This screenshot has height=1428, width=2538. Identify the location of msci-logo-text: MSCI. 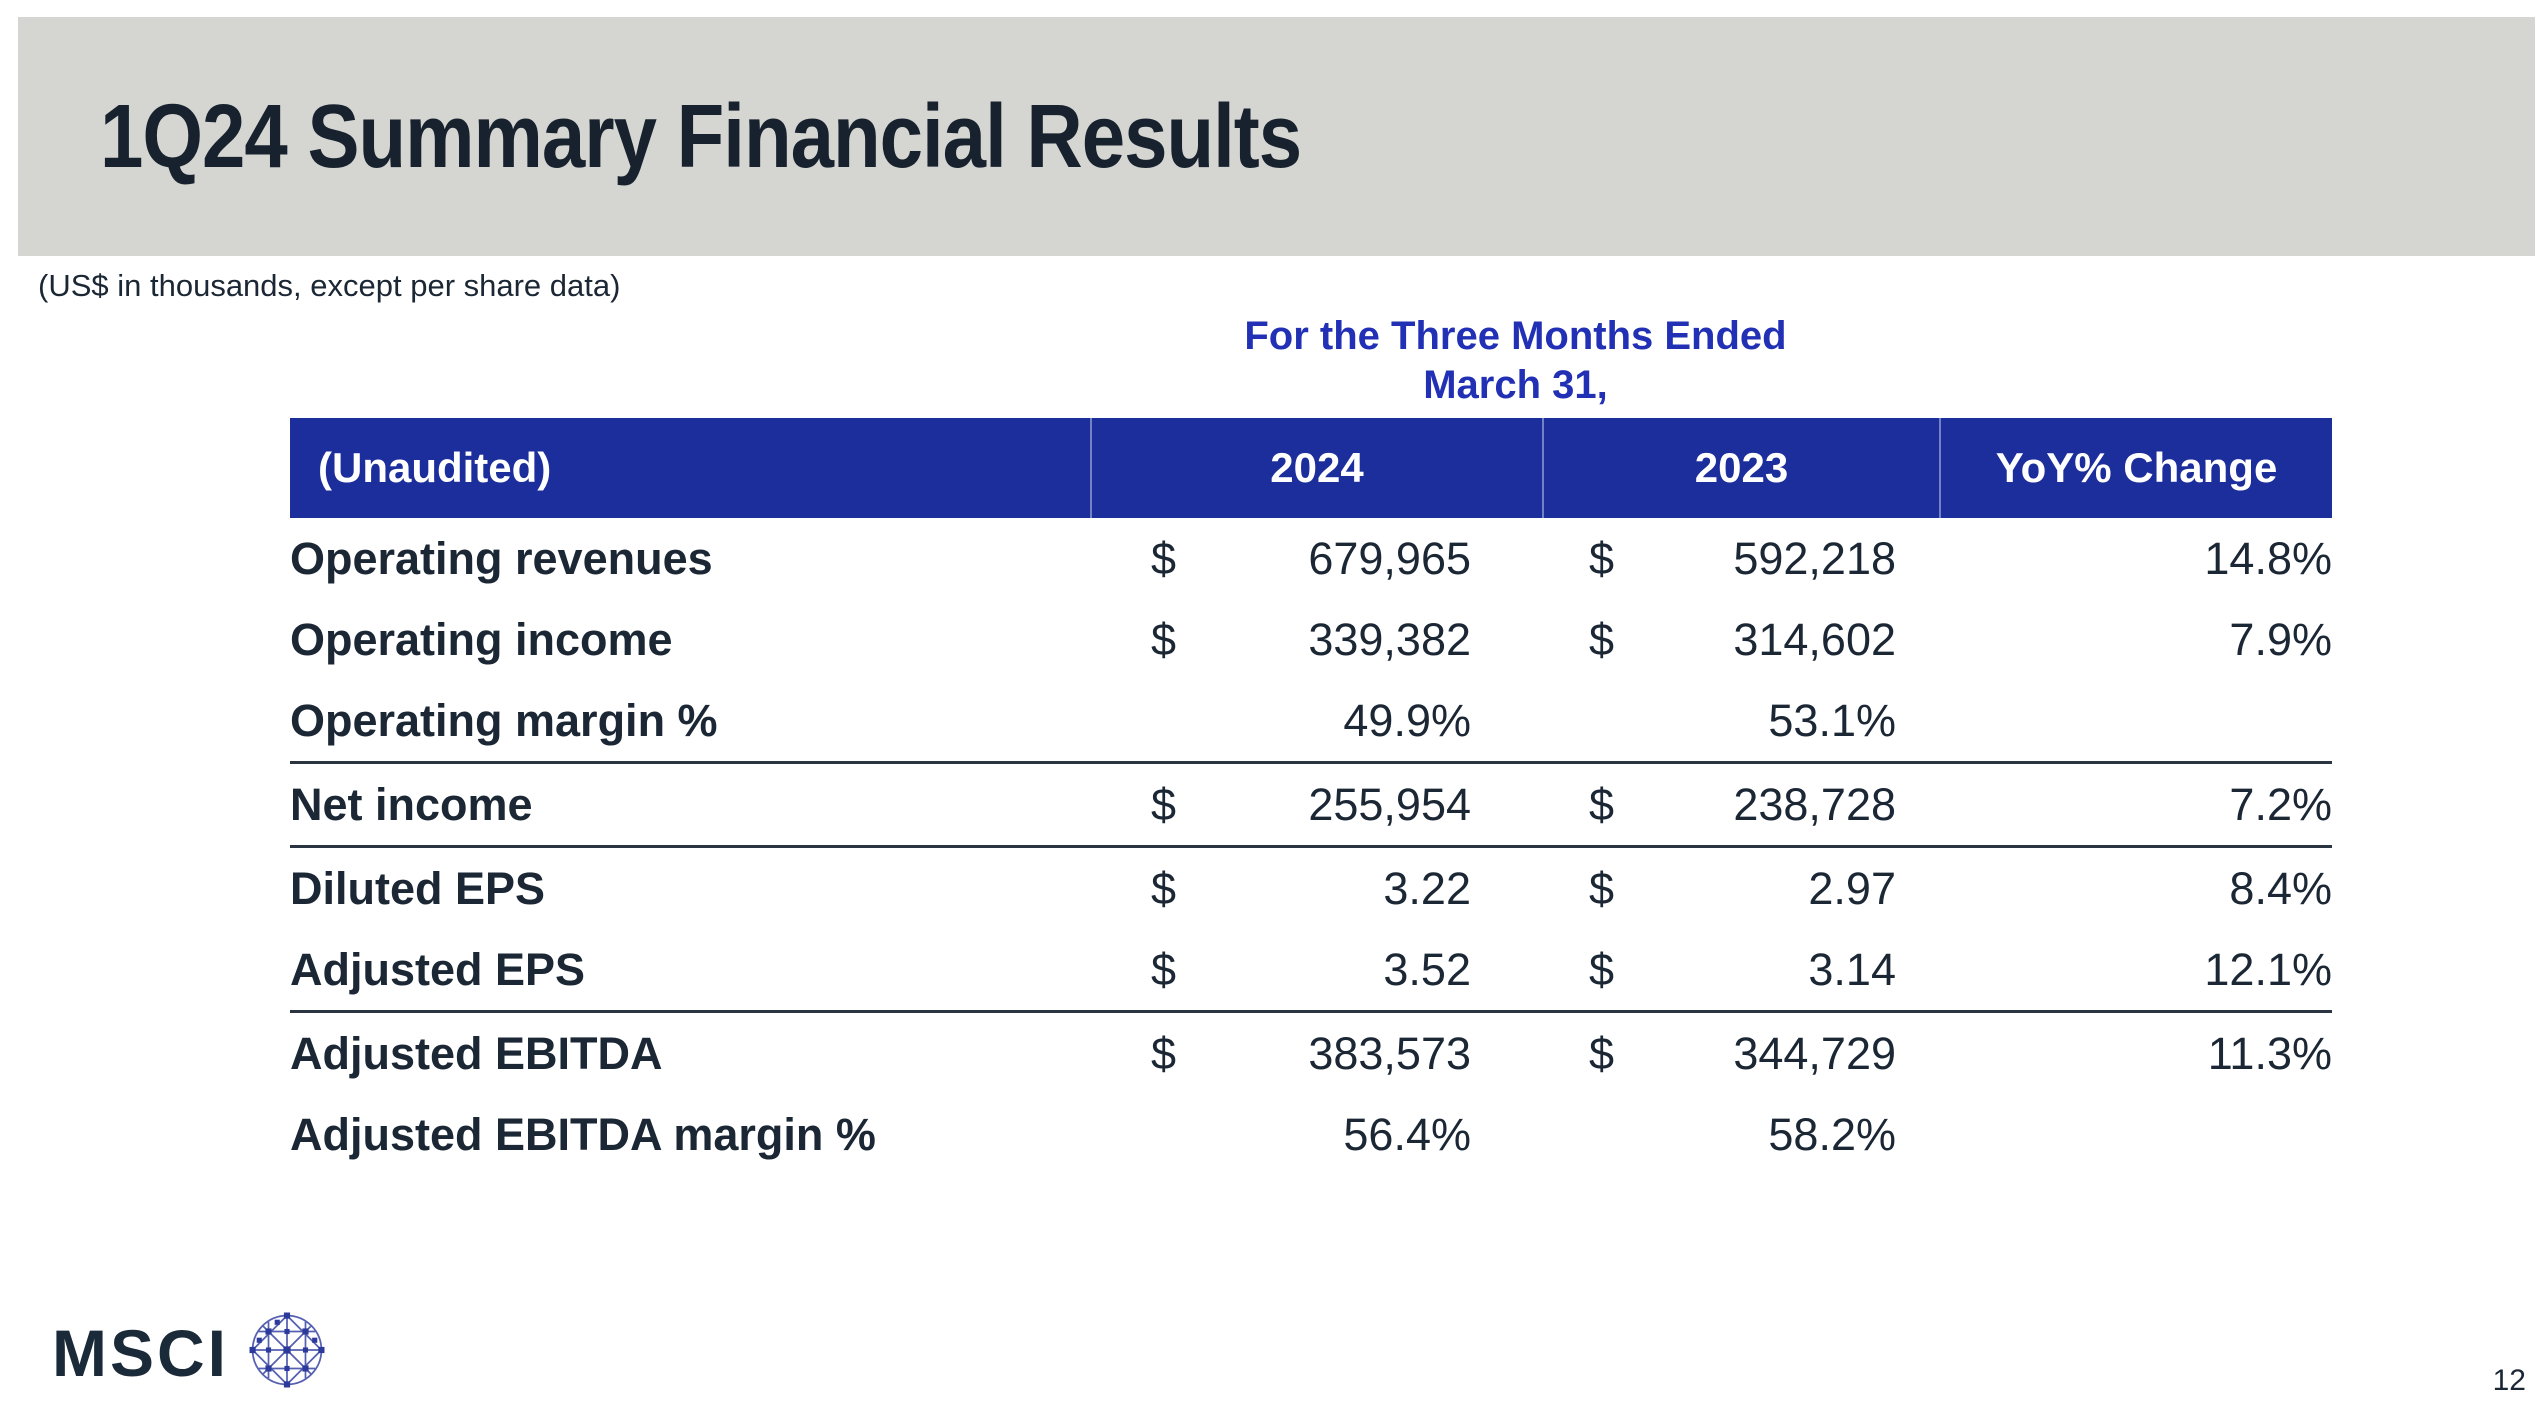
(140, 1352).